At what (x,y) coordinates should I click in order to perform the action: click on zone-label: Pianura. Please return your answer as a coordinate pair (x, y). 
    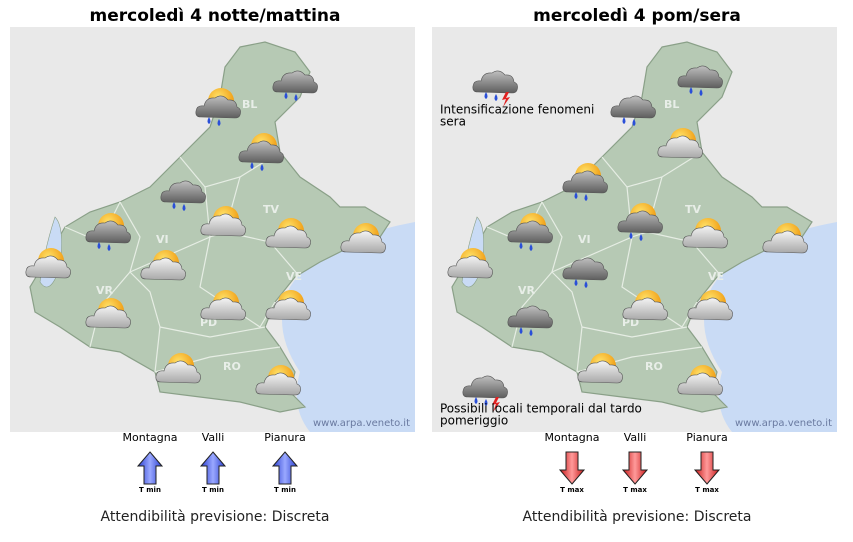
    Looking at the image, I should click on (706, 437).